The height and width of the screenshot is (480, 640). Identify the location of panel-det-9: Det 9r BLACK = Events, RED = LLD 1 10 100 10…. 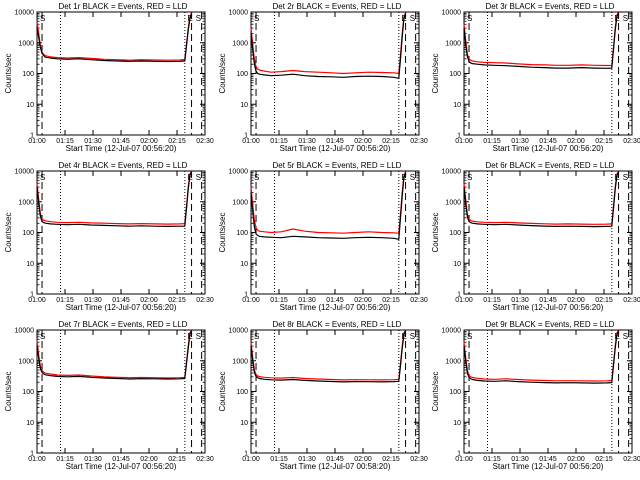
(535, 395).